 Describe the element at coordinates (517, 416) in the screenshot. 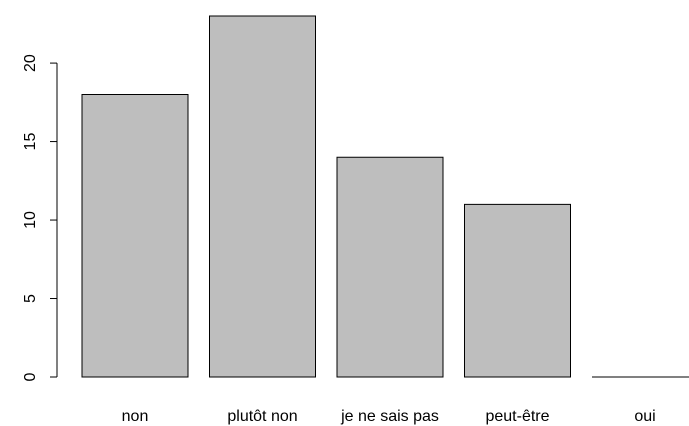

I see `x-tick-label: peut-être` at that location.